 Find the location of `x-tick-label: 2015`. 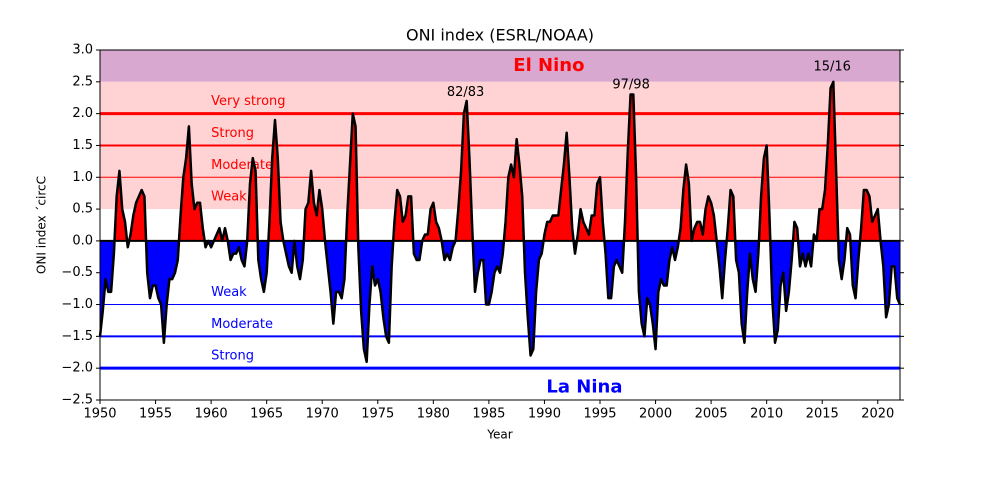

x-tick-label: 2015 is located at coordinates (822, 414).